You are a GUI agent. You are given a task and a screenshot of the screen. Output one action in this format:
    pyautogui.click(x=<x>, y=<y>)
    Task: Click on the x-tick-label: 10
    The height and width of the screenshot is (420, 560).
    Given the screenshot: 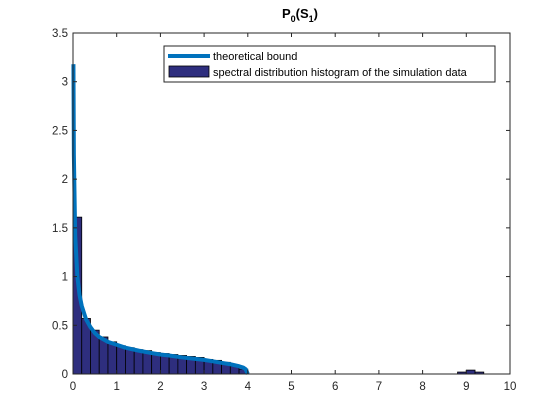 What is the action you would take?
    pyautogui.click(x=510, y=387)
    